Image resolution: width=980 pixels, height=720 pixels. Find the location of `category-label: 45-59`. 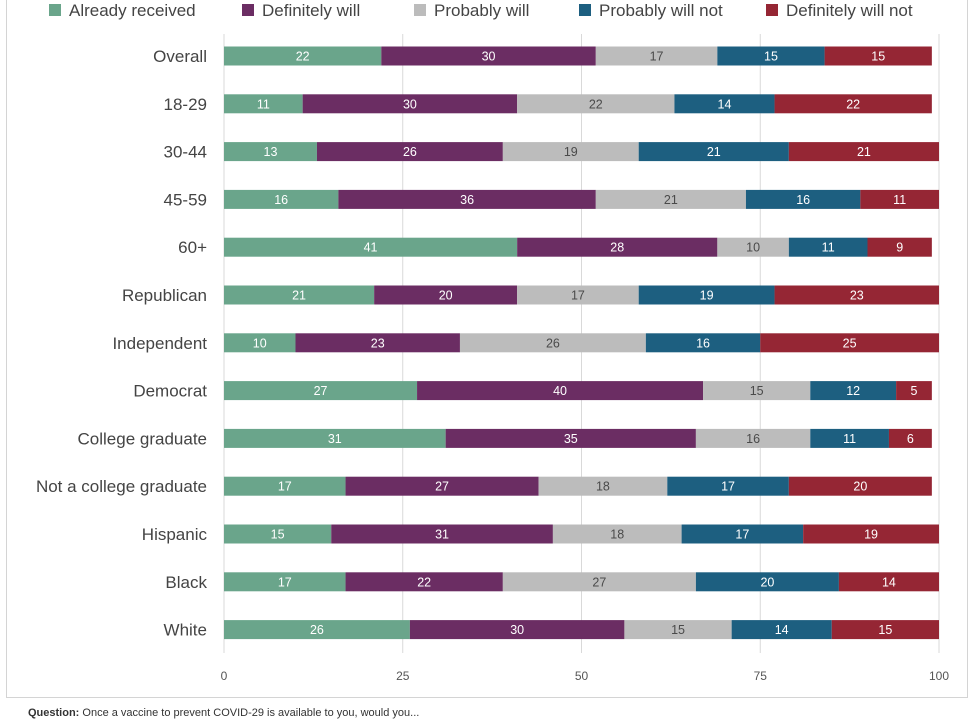

category-label: 45-59 is located at coordinates (185, 199).